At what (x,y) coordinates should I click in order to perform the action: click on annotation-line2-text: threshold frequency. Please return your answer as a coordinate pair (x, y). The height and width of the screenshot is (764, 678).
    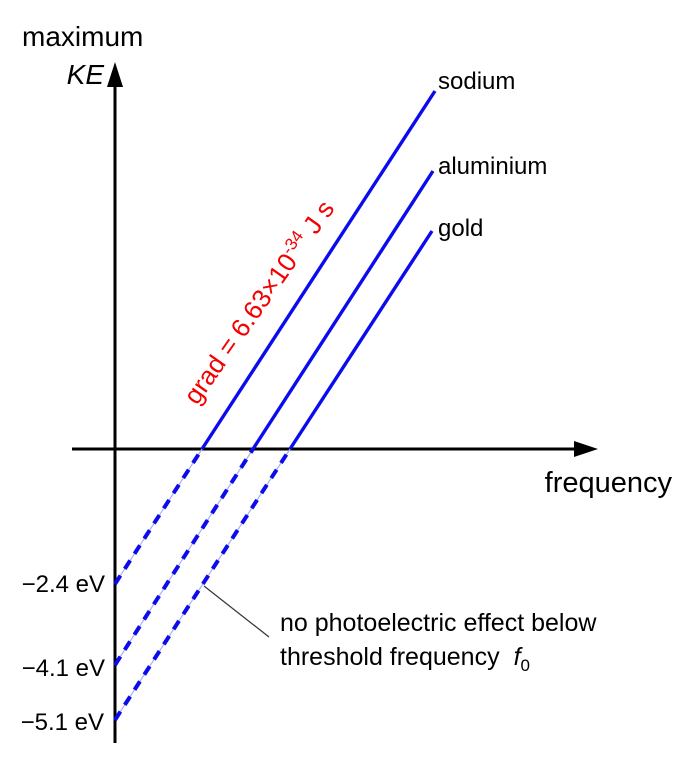
    Looking at the image, I should click on (390, 657).